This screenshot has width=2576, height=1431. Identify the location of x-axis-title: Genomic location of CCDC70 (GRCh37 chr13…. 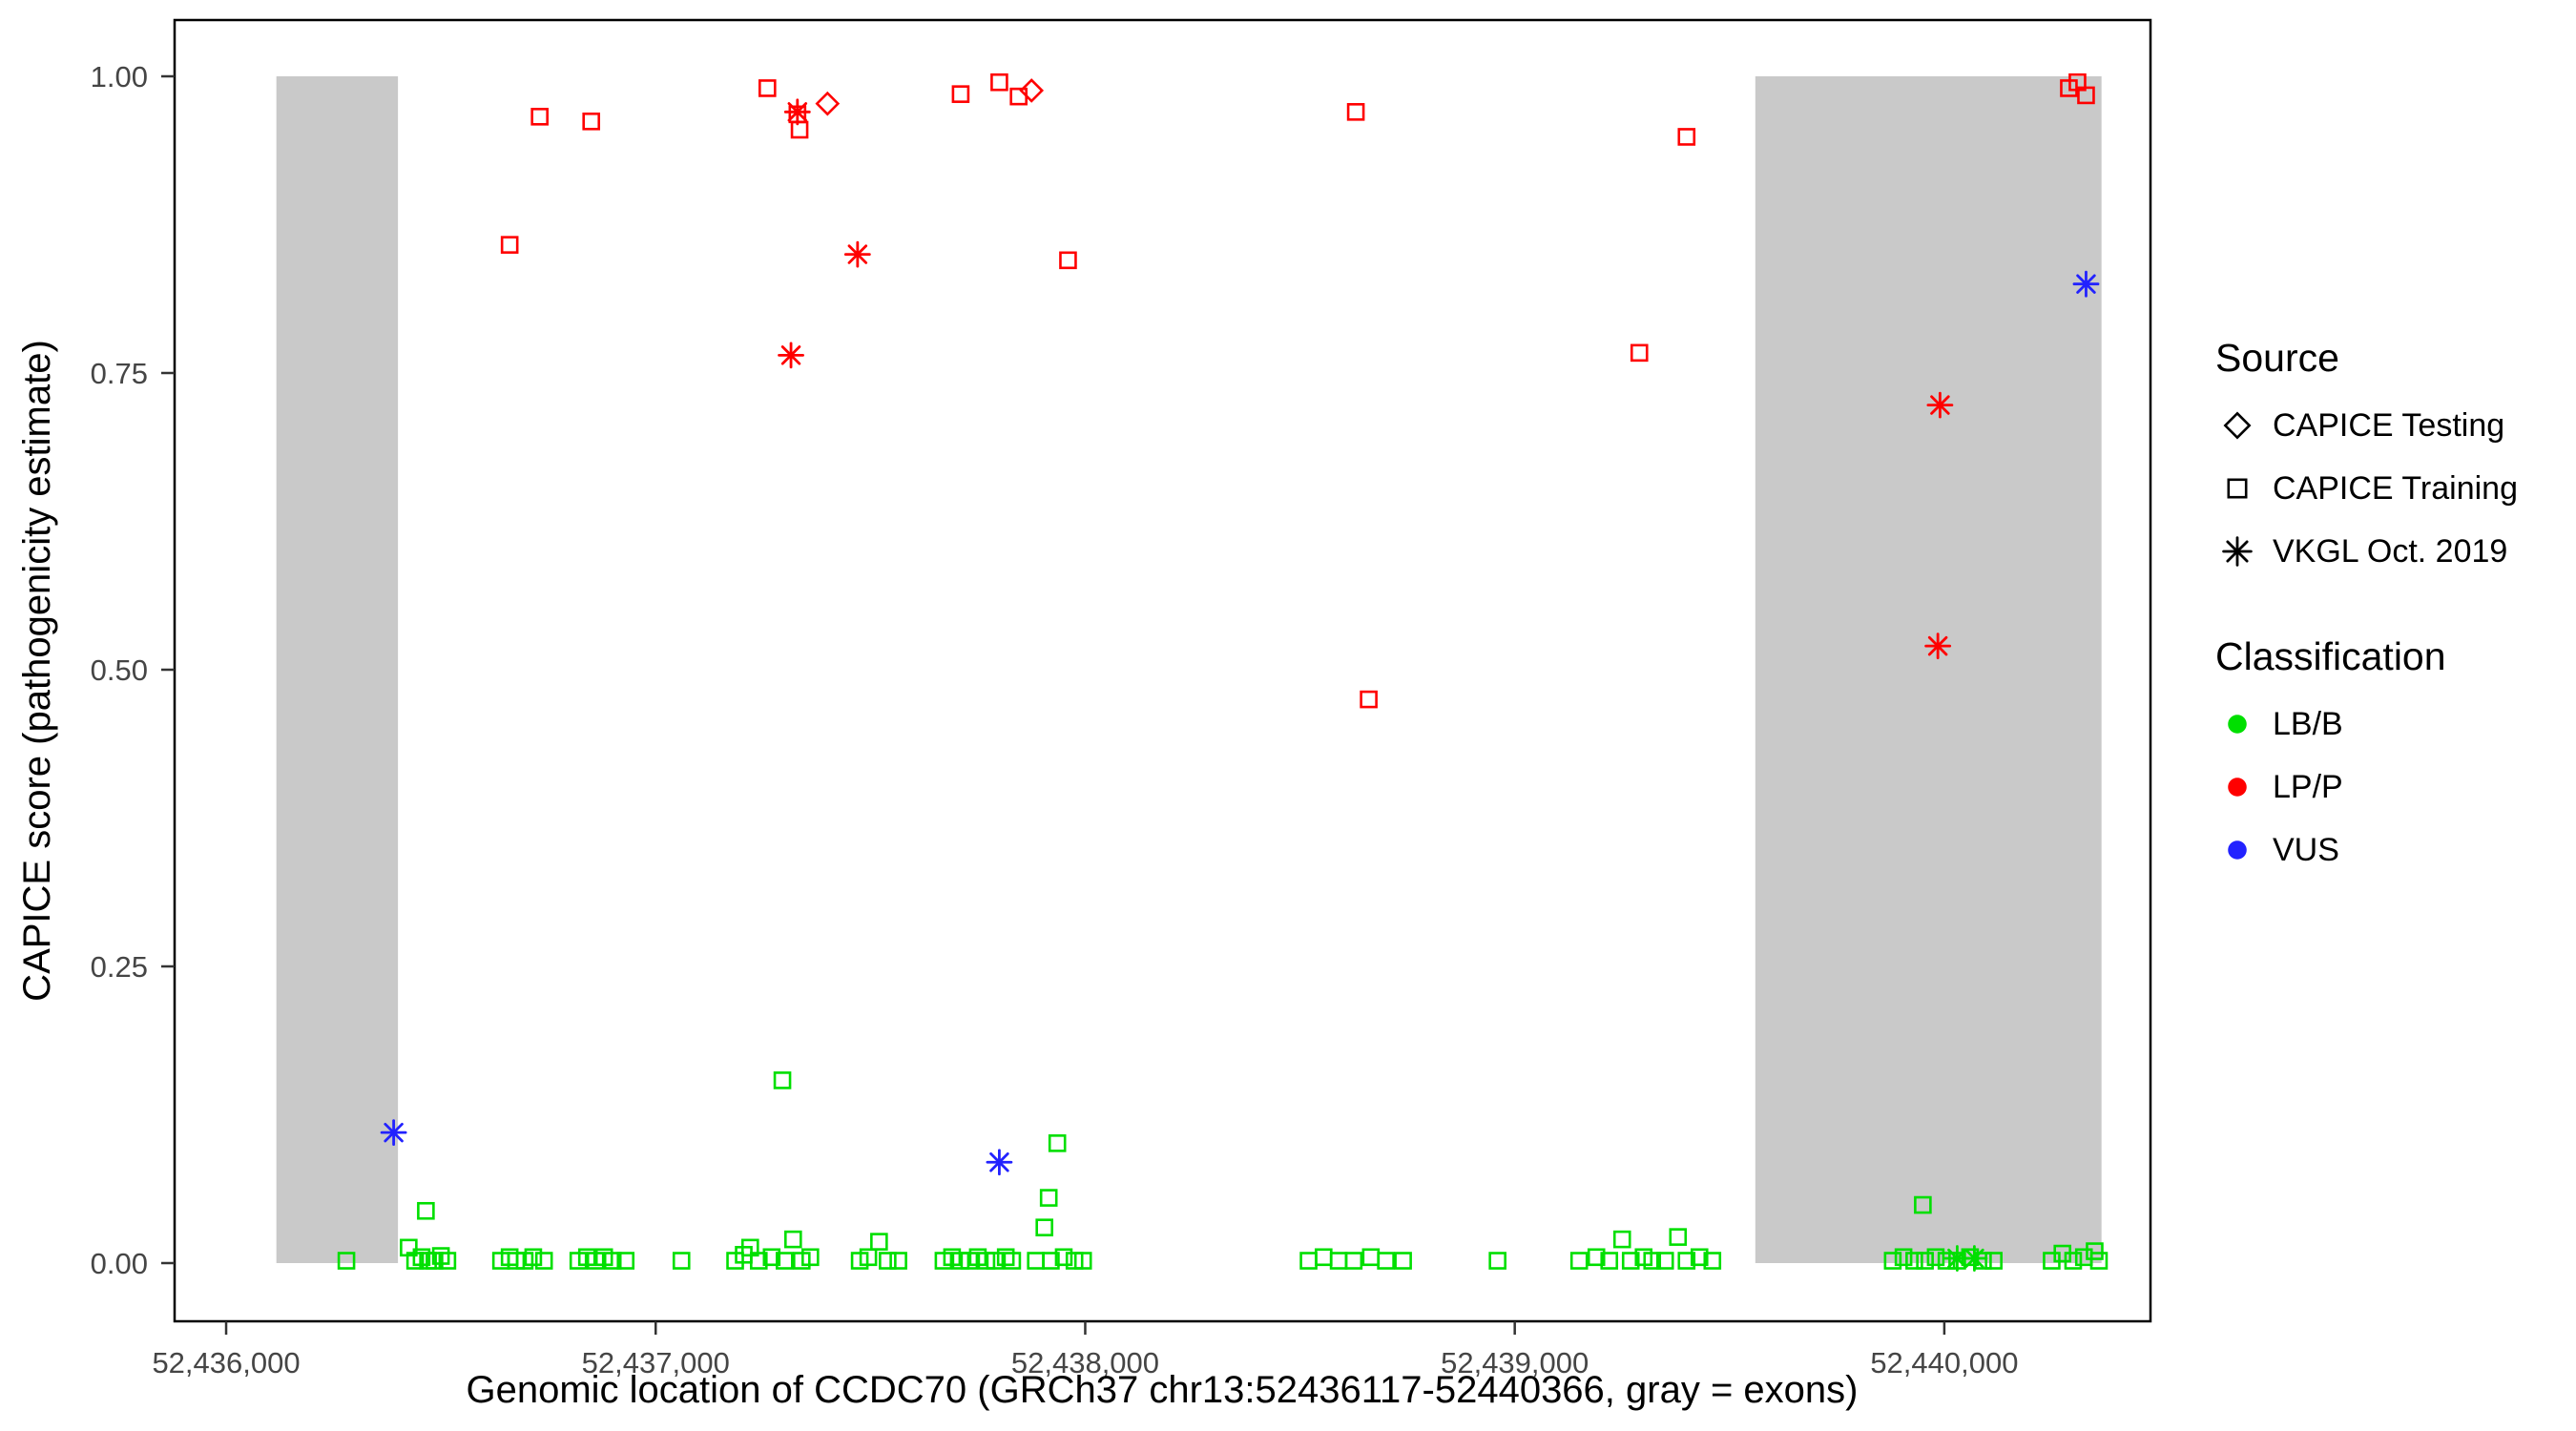
(1163, 1390).